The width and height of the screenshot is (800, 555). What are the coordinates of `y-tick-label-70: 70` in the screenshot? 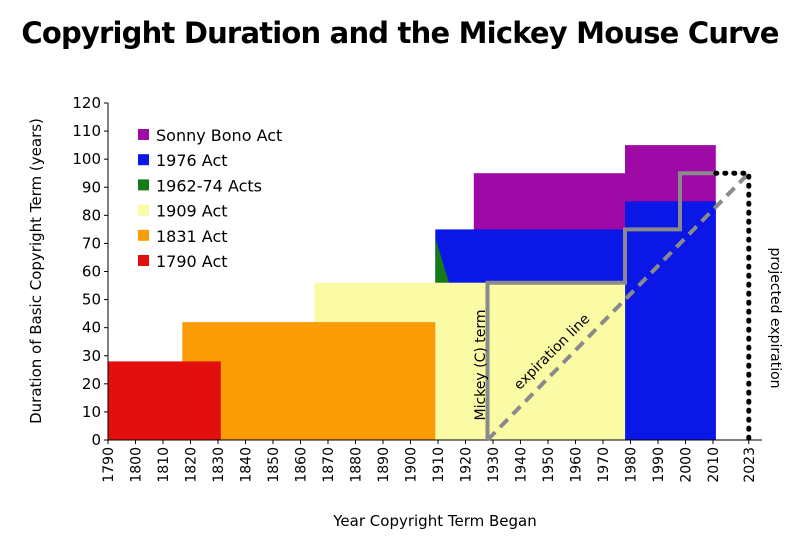 It's located at (91, 243).